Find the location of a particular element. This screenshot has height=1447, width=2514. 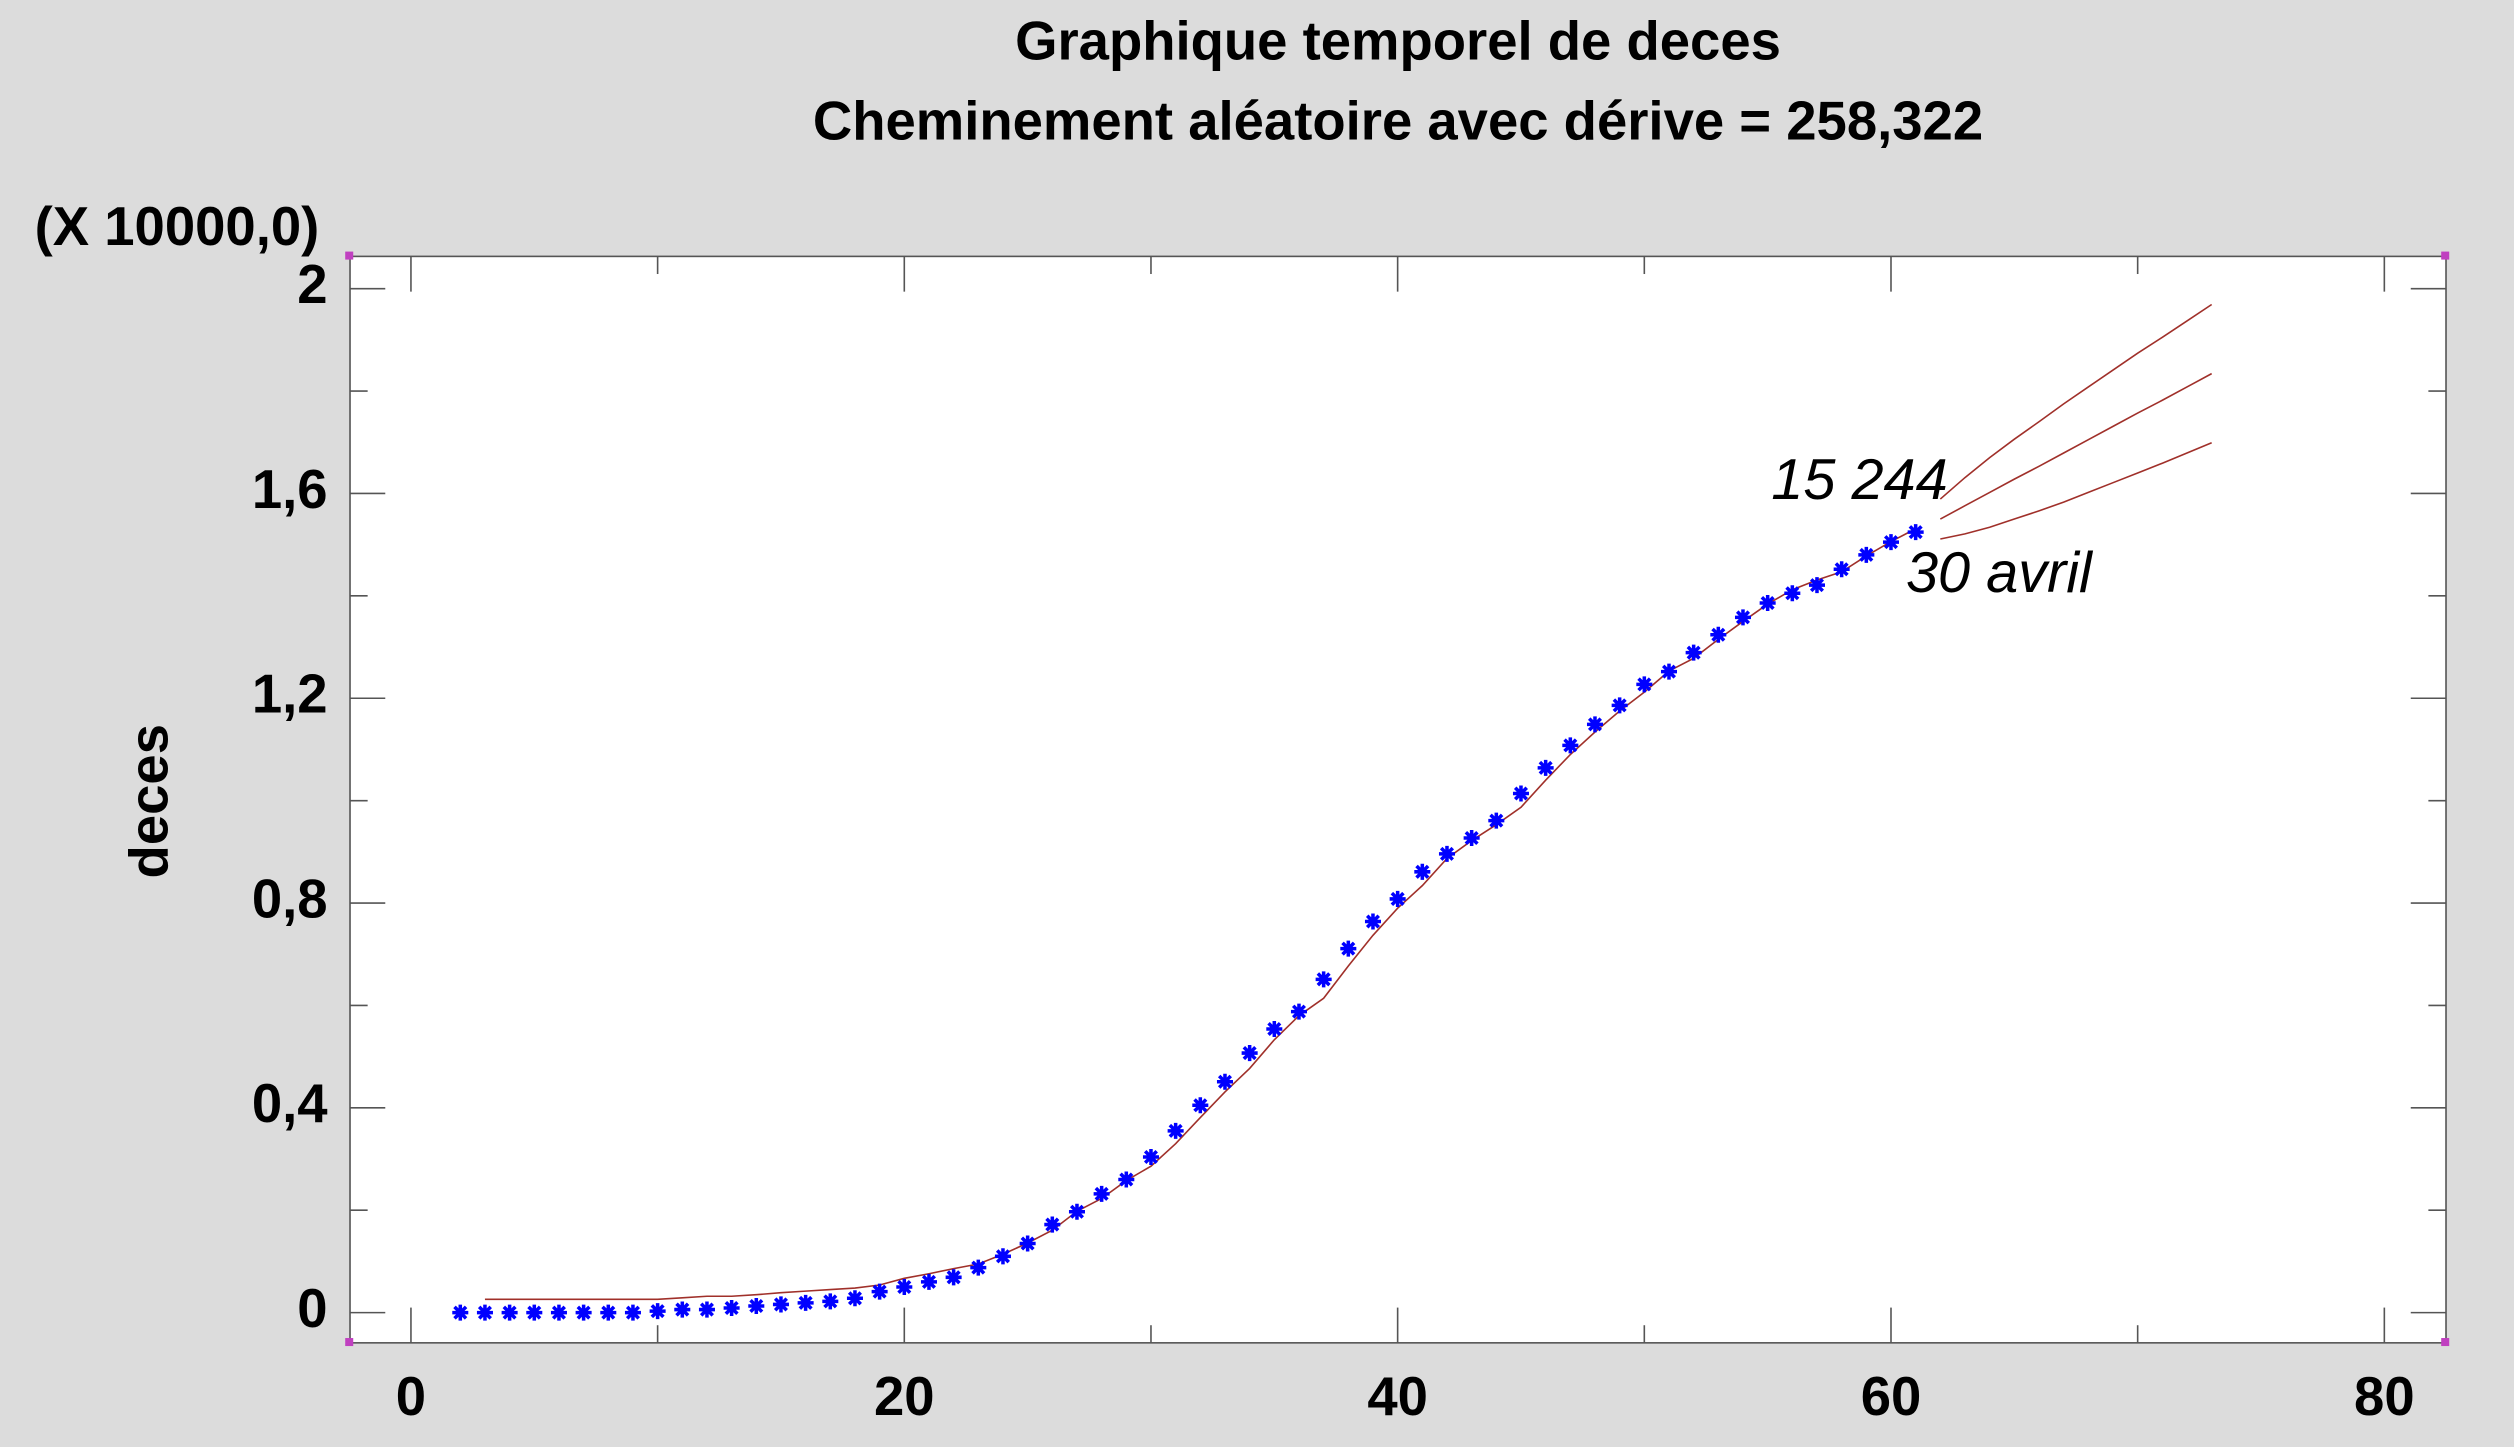

y-tick-label: 0,4 is located at coordinates (290, 1103).